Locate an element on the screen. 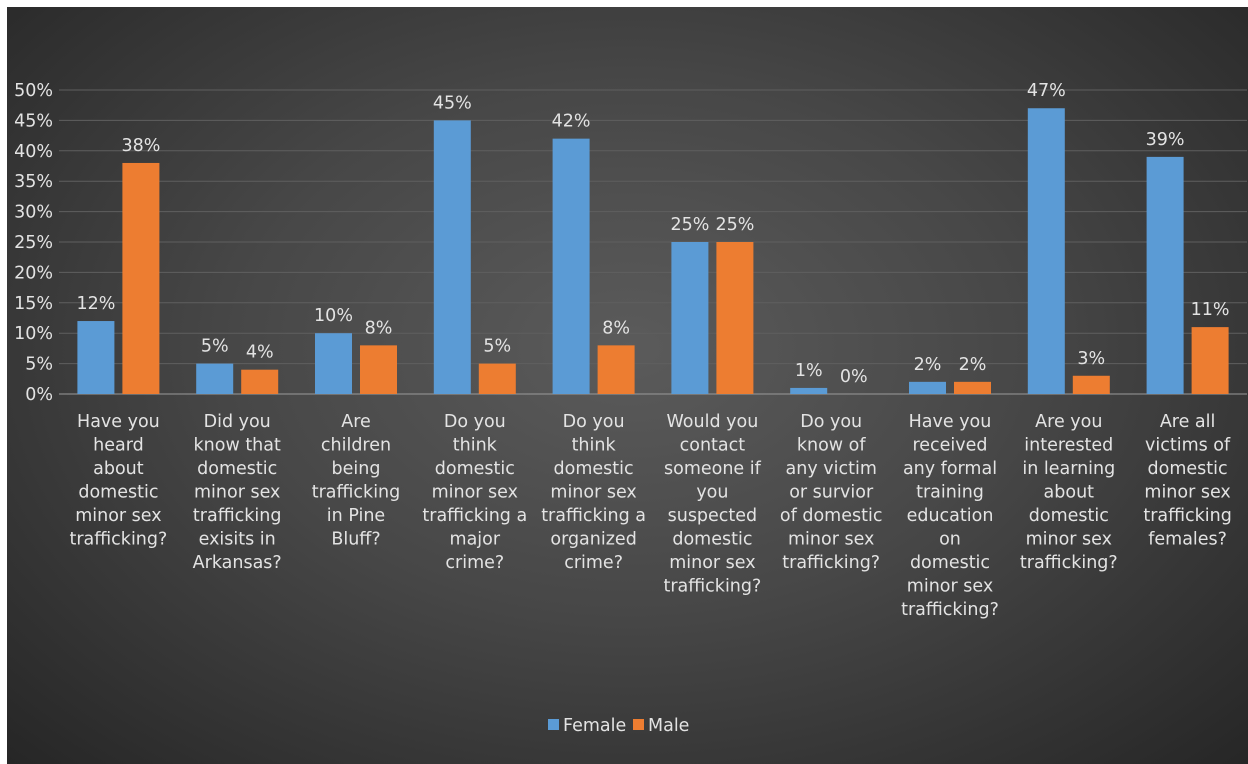  data-label-male: 2% is located at coordinates (973, 365).